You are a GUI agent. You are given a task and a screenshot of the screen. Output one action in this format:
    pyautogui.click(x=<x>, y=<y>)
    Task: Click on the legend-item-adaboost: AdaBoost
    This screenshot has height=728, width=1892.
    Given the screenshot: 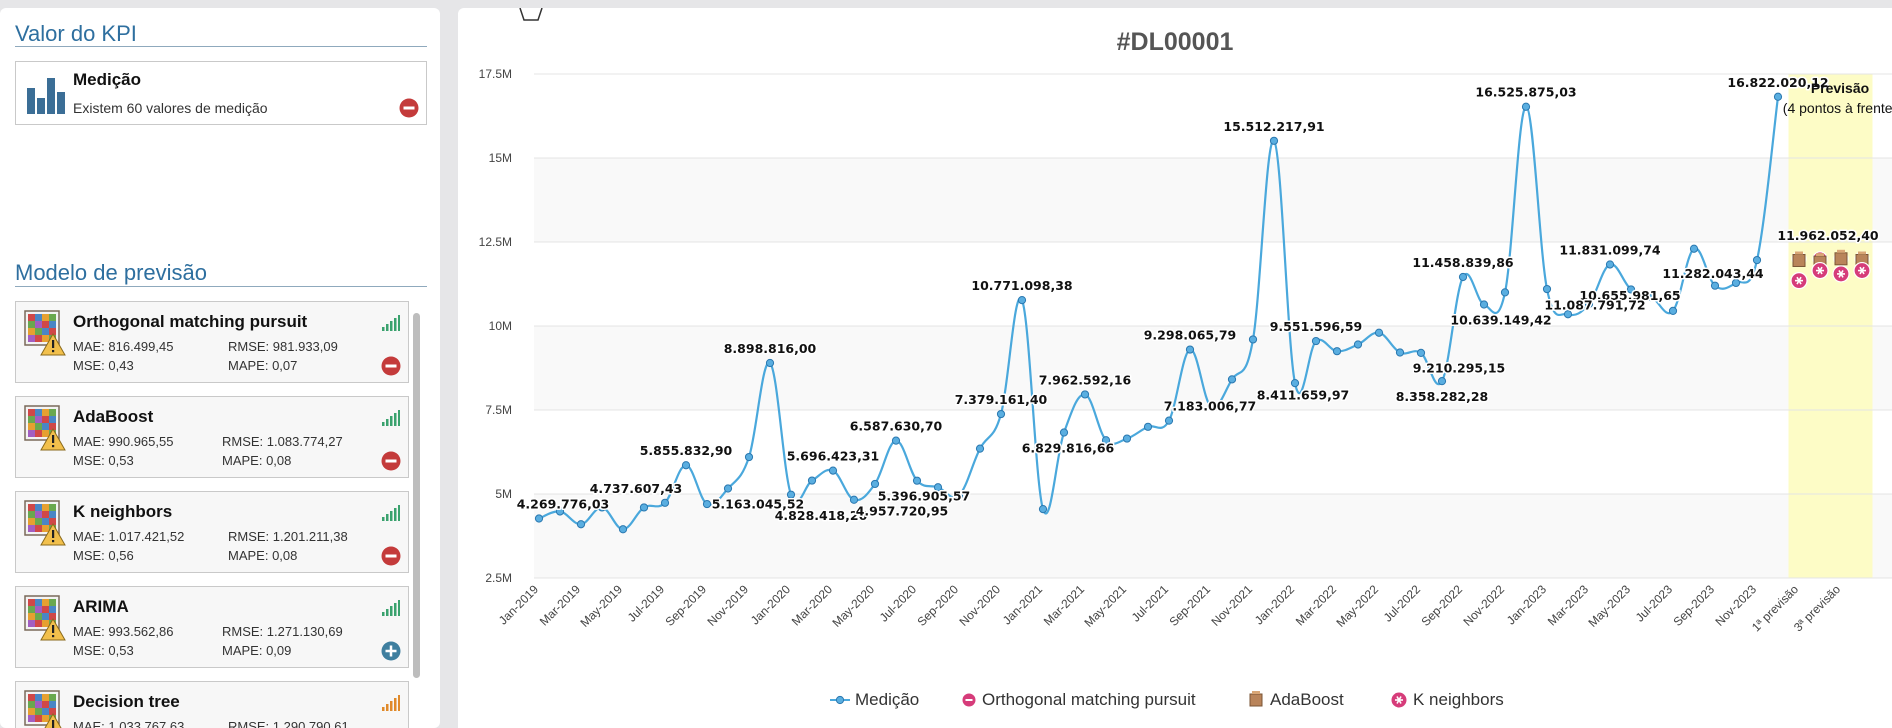 What is the action you would take?
    pyautogui.click(x=1296, y=699)
    